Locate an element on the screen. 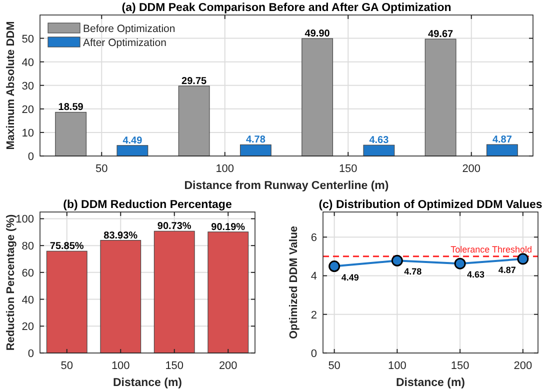 The image size is (550, 390). chart-title: (a) DDM Peak Comparison Before and After GA Optimization is located at coordinates (287, 8).